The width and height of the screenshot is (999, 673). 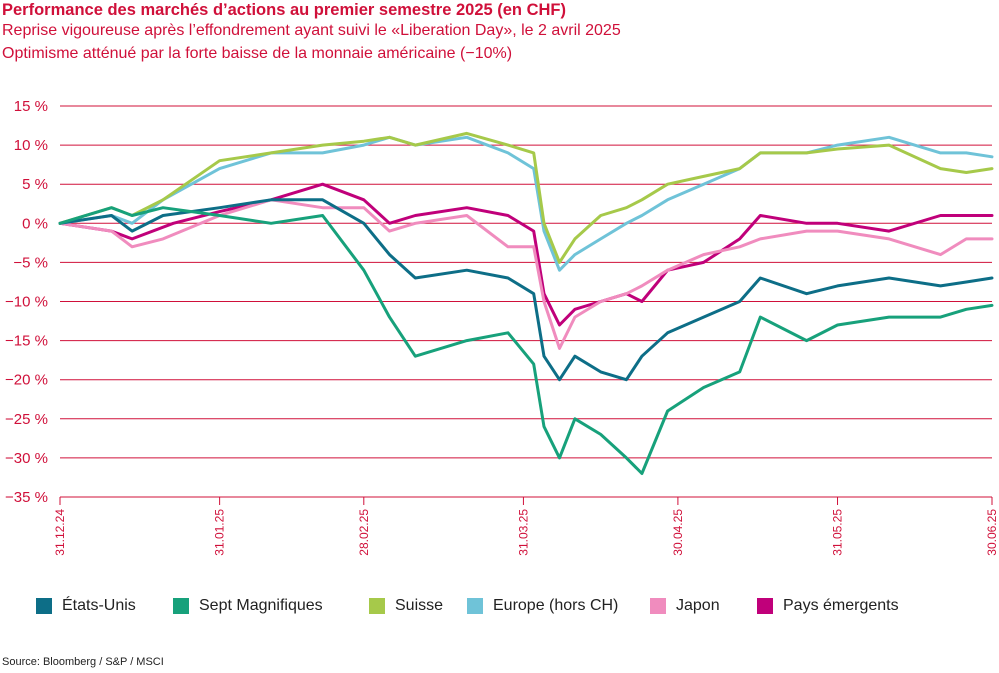 I want to click on y-tick-label: −10 %, so click(x=26, y=302).